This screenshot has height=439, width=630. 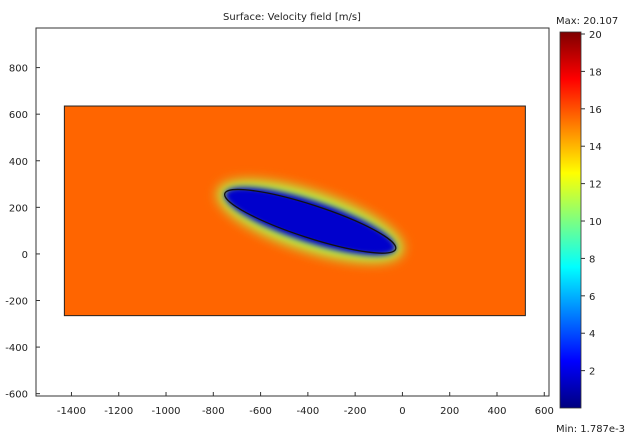 What do you see at coordinates (260, 411) in the screenshot?
I see `x-tick-label: -600` at bounding box center [260, 411].